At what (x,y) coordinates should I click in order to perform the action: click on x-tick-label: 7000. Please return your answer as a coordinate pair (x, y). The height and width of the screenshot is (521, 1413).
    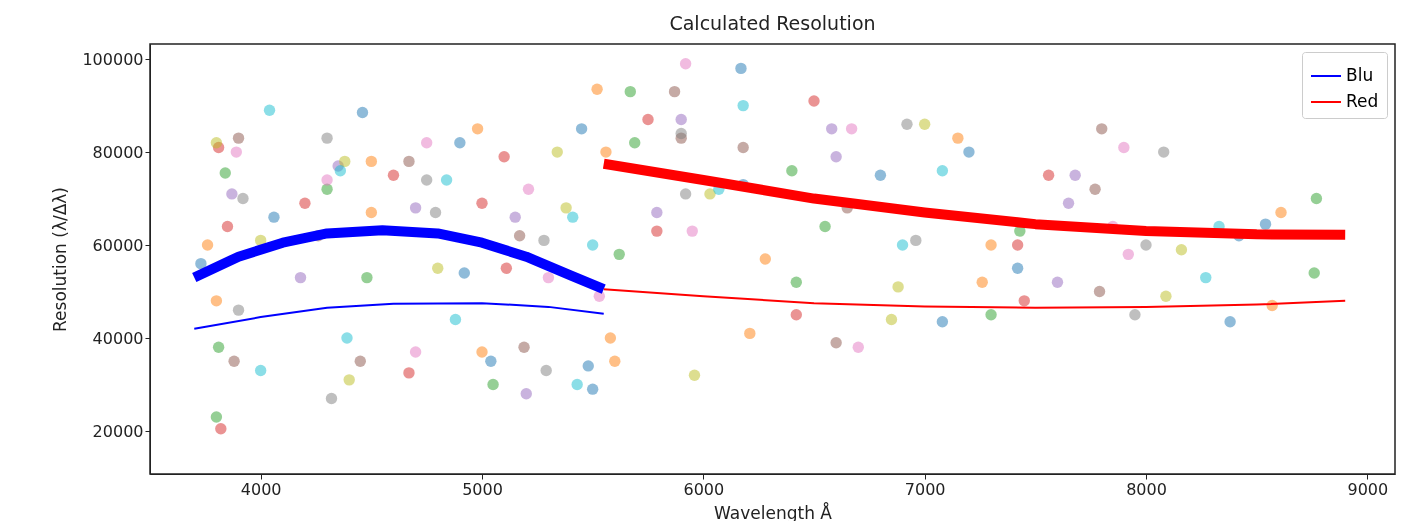
    Looking at the image, I should click on (925, 489).